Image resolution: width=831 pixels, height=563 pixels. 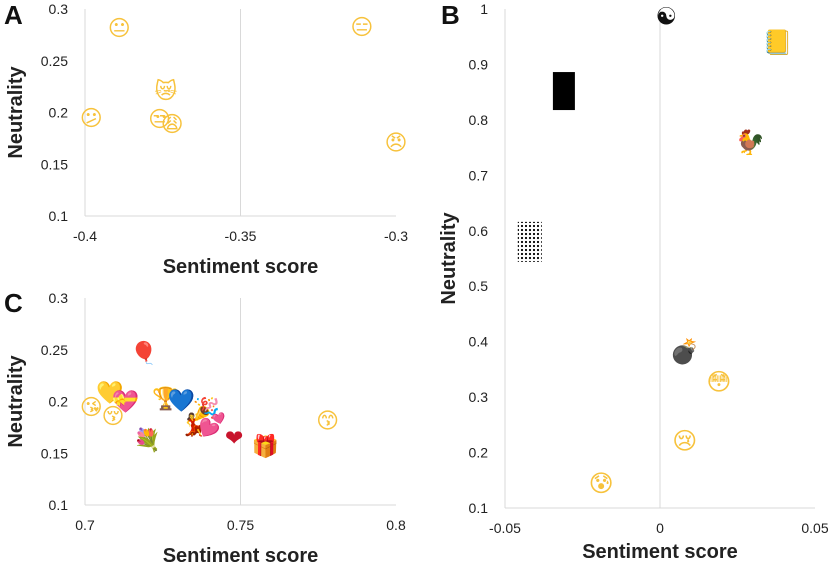 I want to click on red-heart-icon: ❤, so click(x=234, y=438).